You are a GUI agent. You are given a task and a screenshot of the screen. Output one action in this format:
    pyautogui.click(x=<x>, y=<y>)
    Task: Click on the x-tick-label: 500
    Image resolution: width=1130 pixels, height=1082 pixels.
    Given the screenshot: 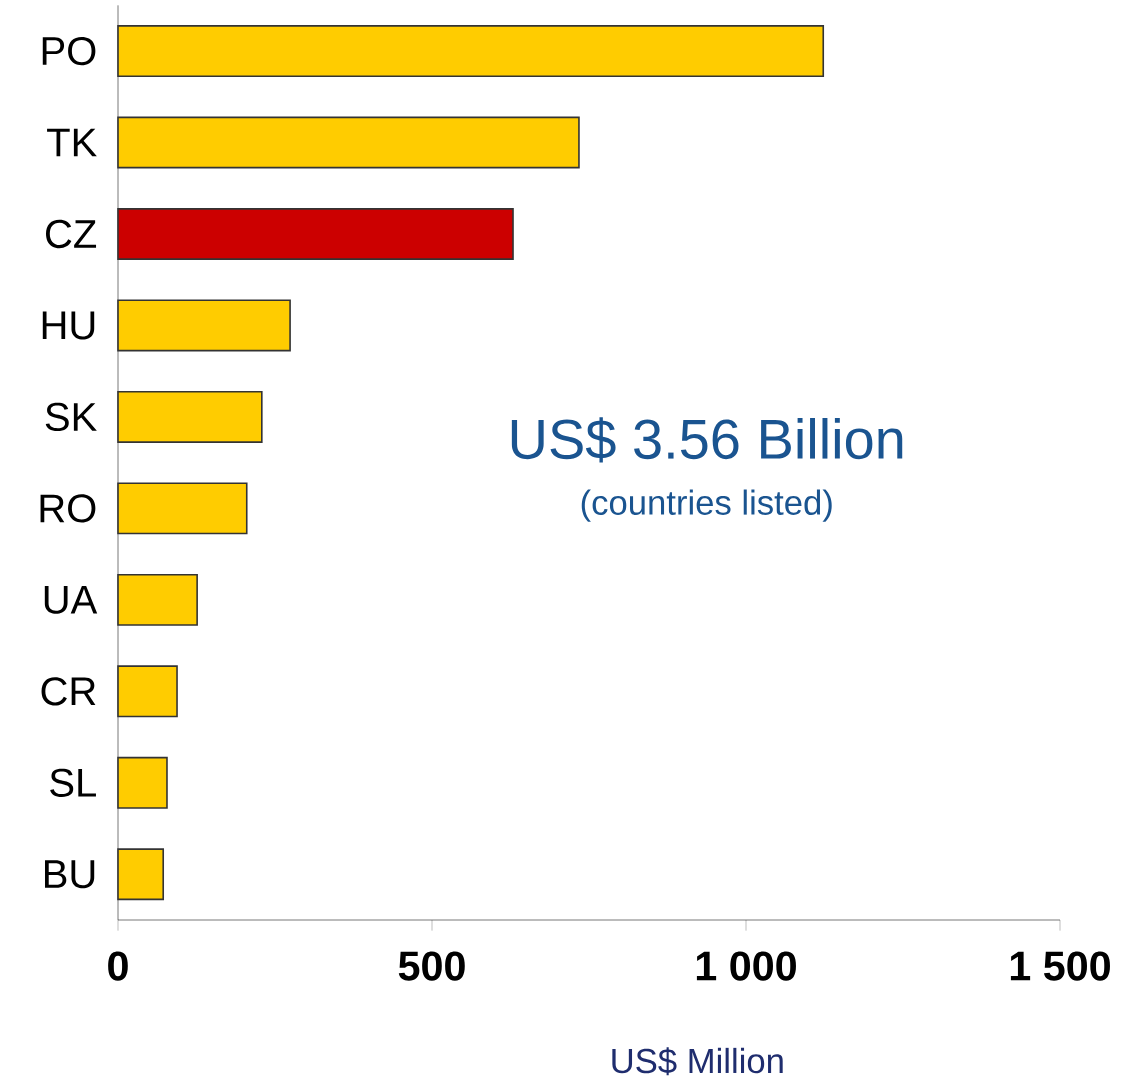 What is the action you would take?
    pyautogui.click(x=431, y=966)
    